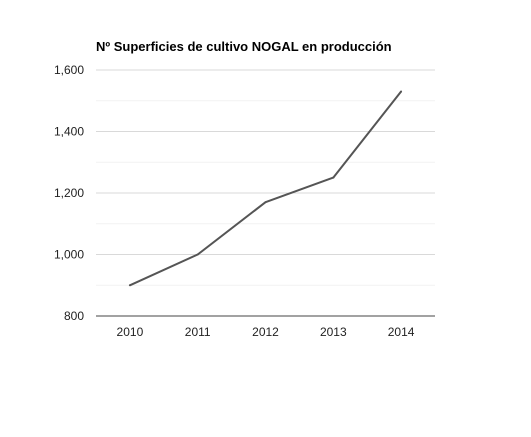 This screenshot has height=437, width=531. I want to click on y-tick-label: 1,400, so click(69, 132).